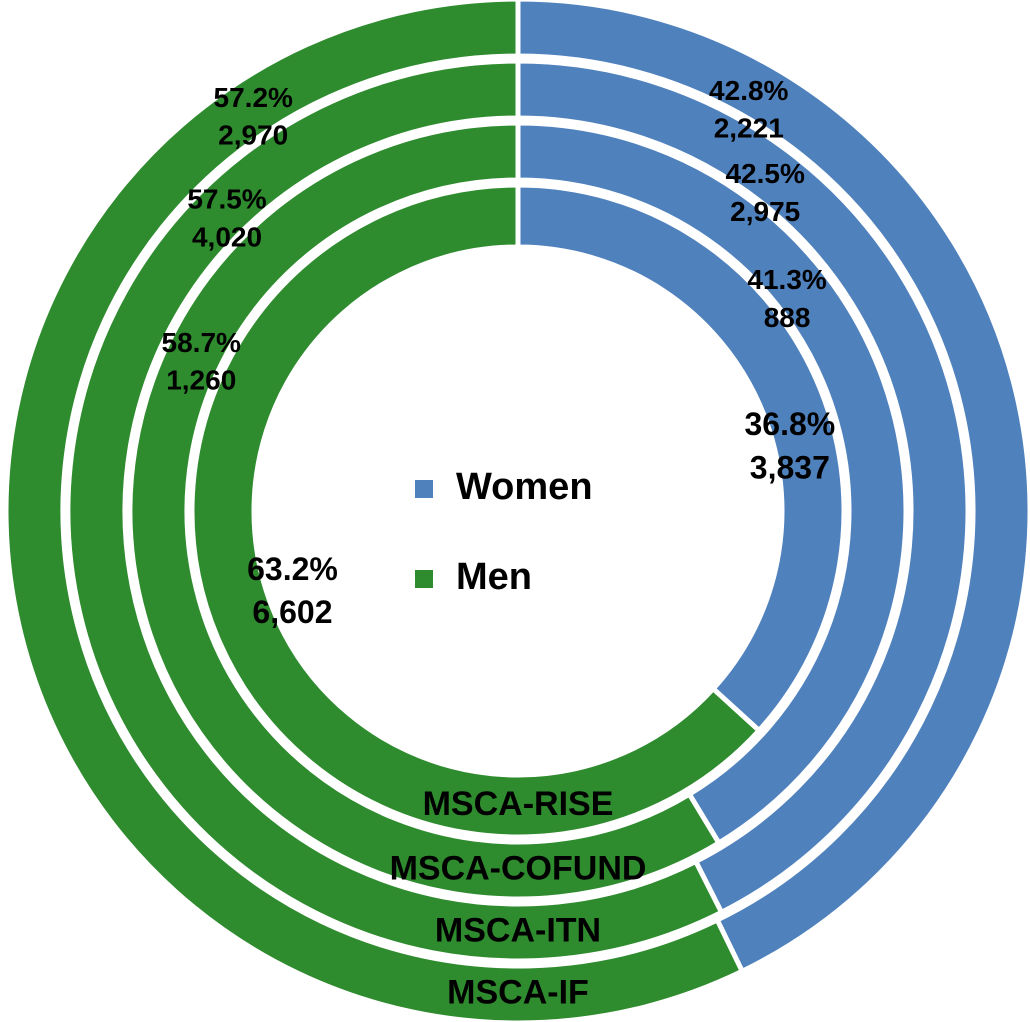 The height and width of the screenshot is (1022, 1030). I want to click on data-label-msca-rise-women-pct: 36.8%, so click(789, 424).